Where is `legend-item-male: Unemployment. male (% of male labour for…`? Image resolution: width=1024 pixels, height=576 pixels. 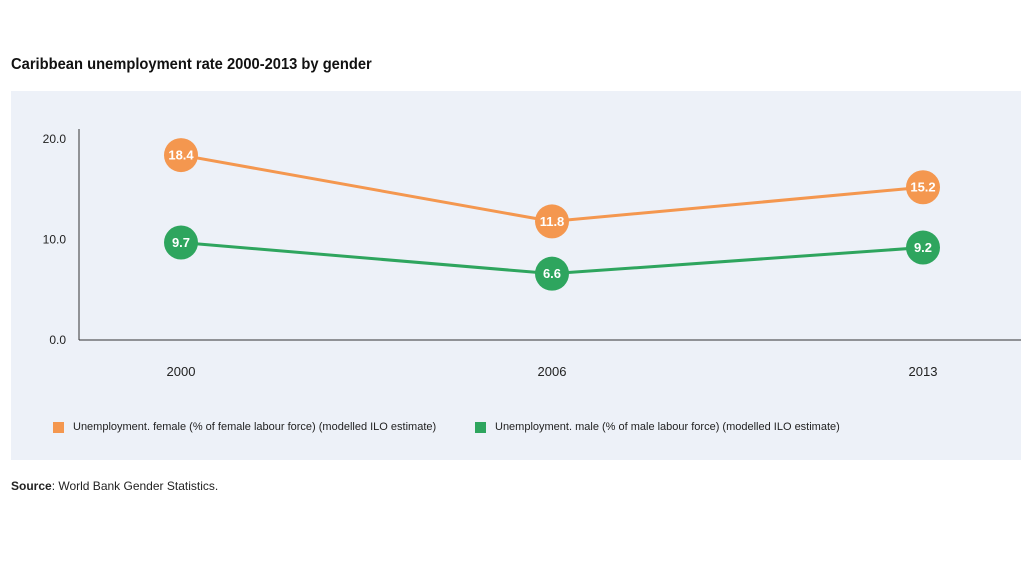 legend-item-male: Unemployment. male (% of male labour for… is located at coordinates (657, 427).